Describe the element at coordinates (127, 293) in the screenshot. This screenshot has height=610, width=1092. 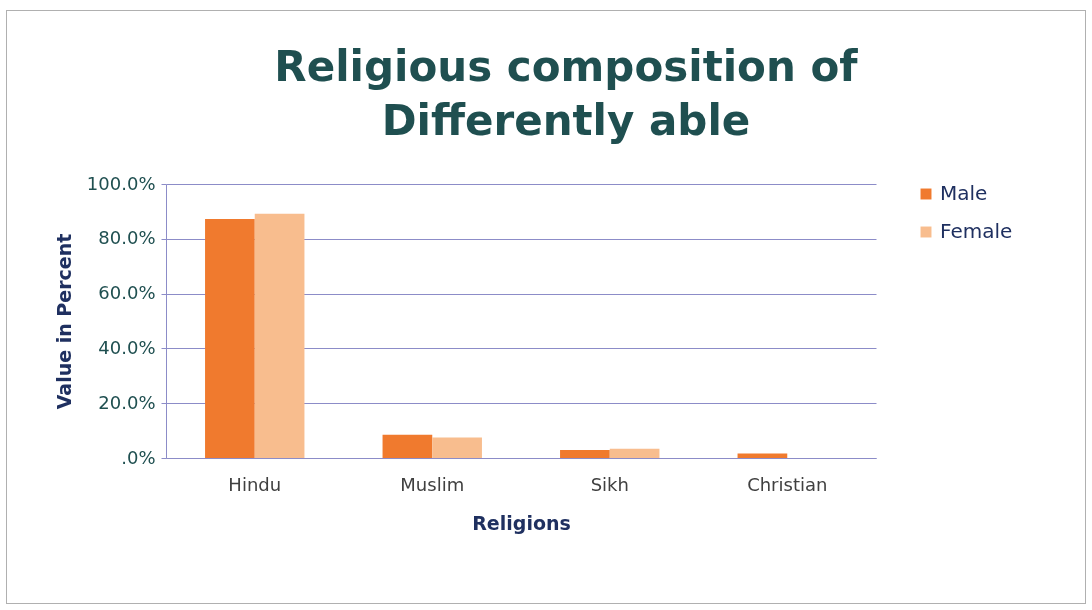
I see `y-tick-label: 60.0%` at that location.